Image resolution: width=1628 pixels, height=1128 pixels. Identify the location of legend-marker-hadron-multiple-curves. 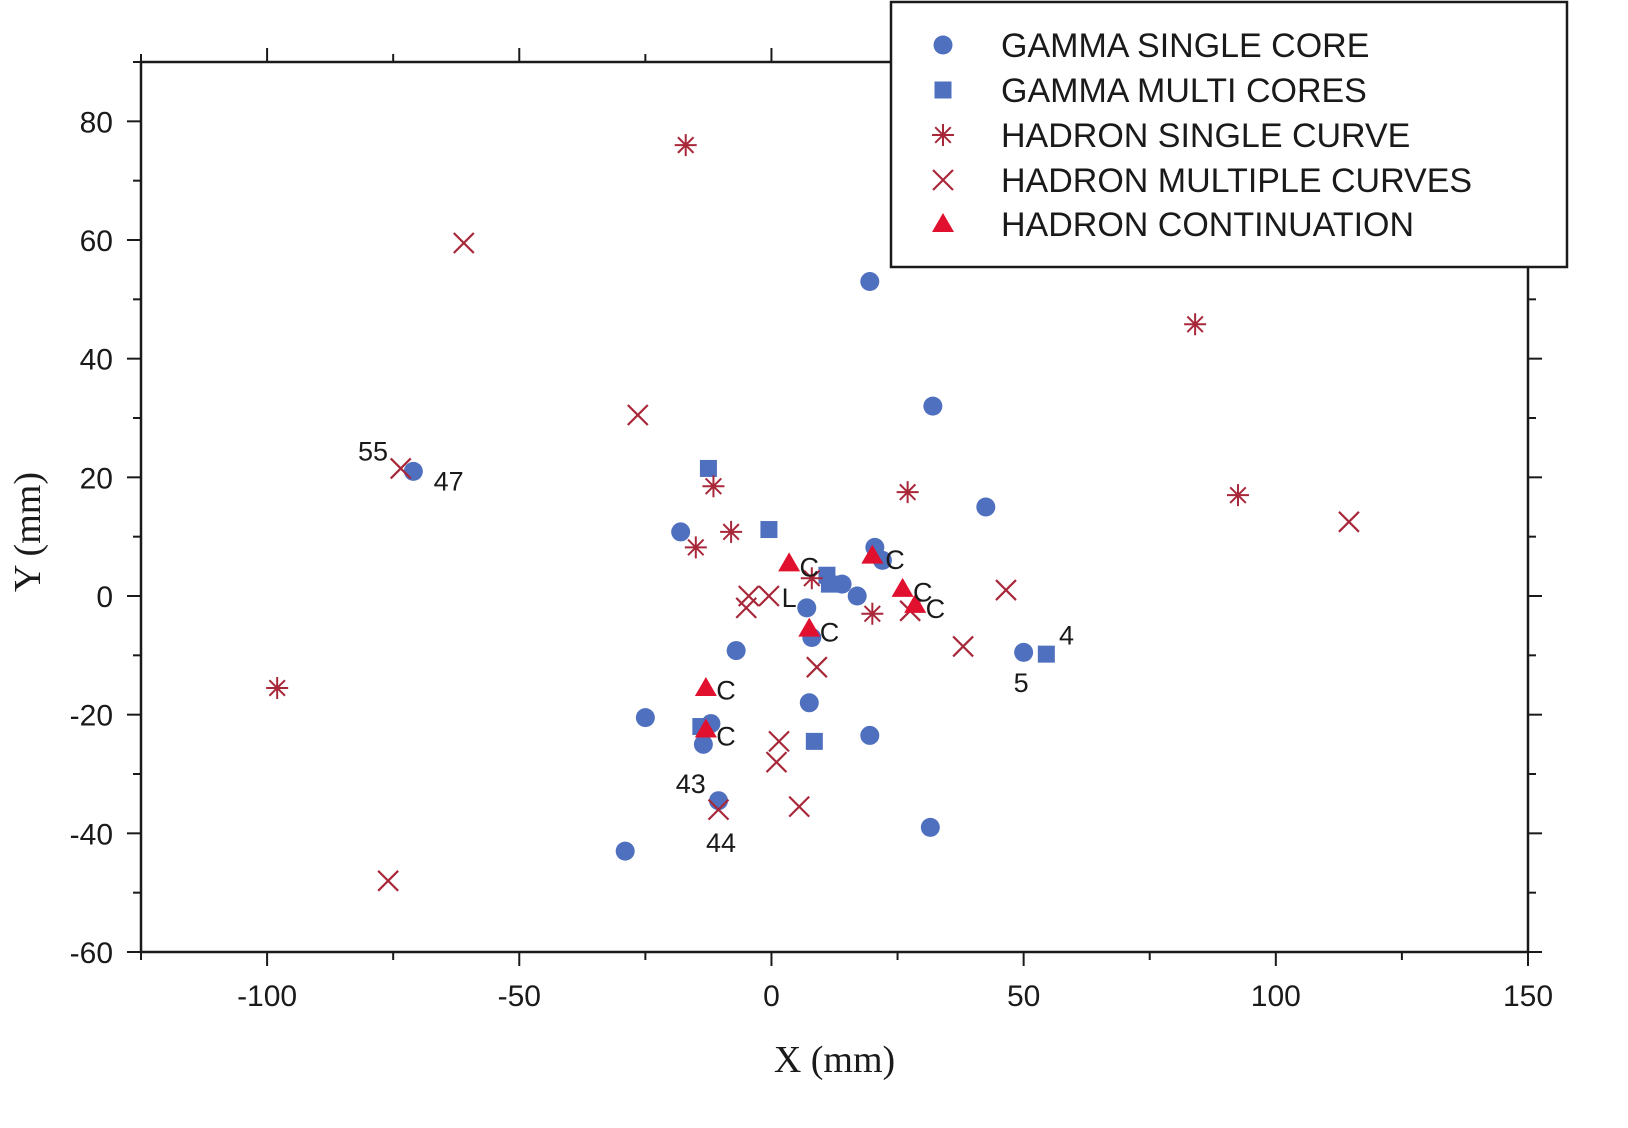
(943, 180).